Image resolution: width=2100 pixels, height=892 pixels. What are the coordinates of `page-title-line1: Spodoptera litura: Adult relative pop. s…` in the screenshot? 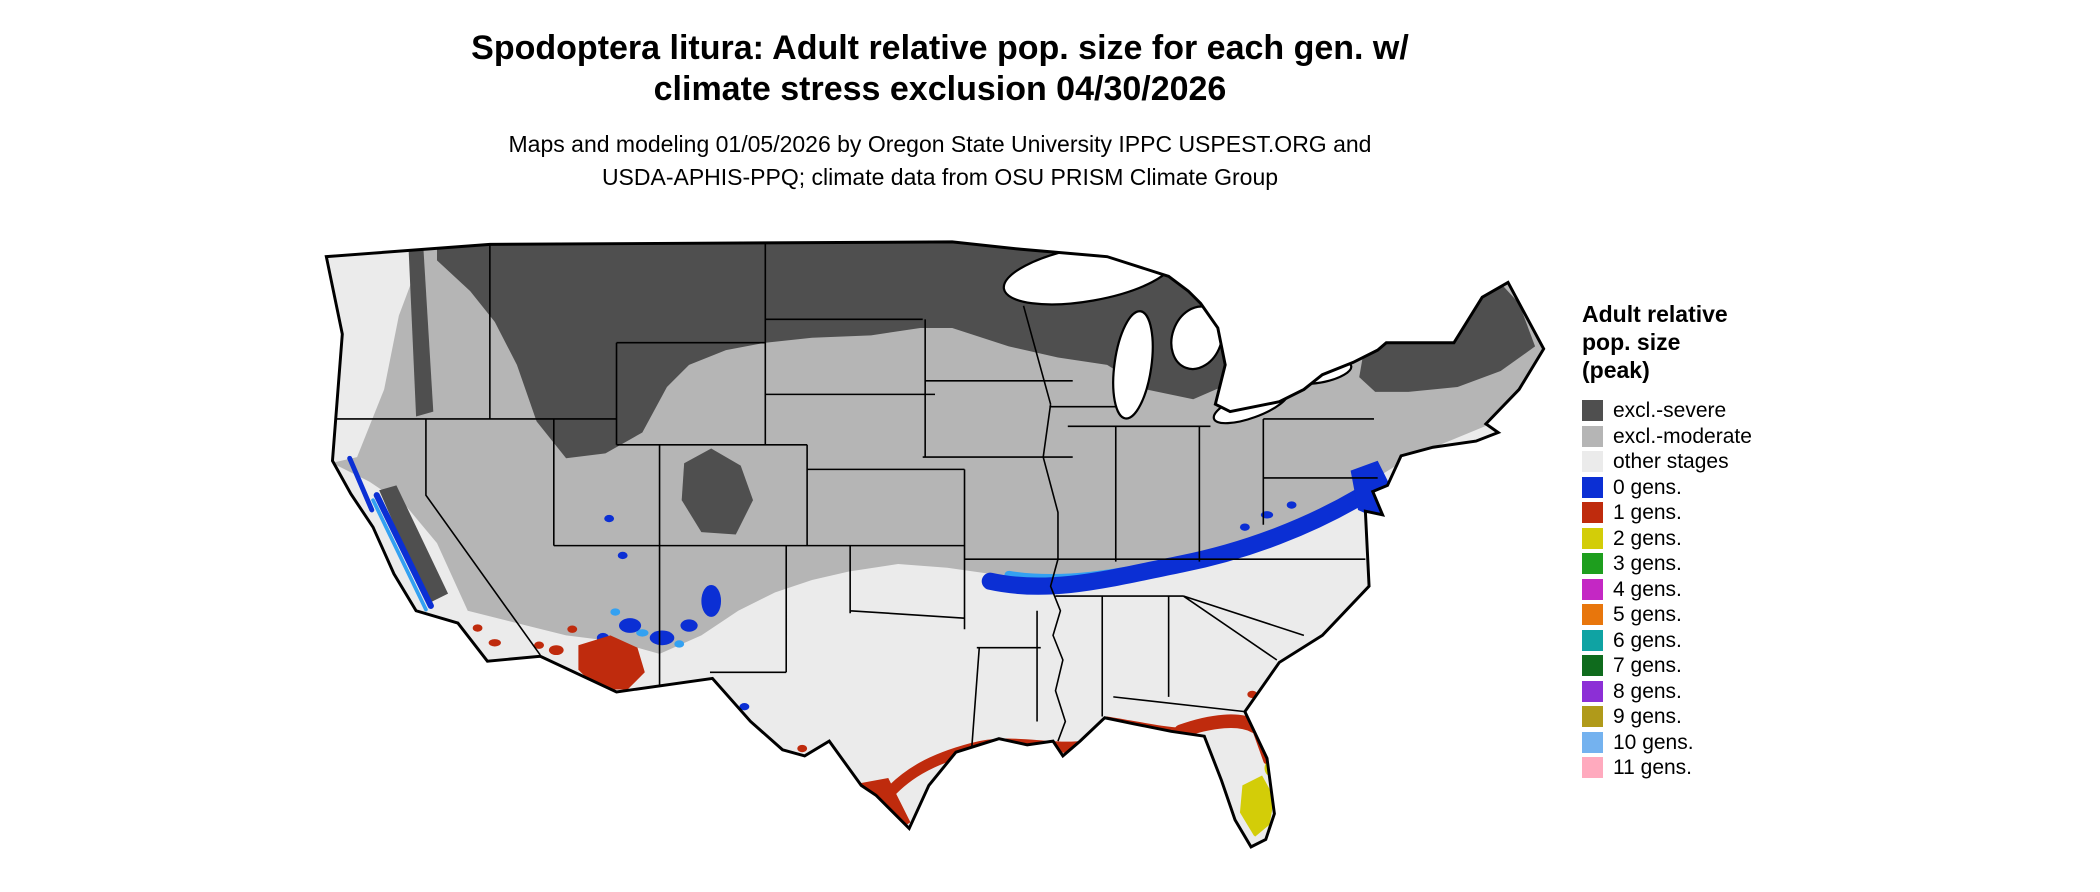 It's located at (940, 48).